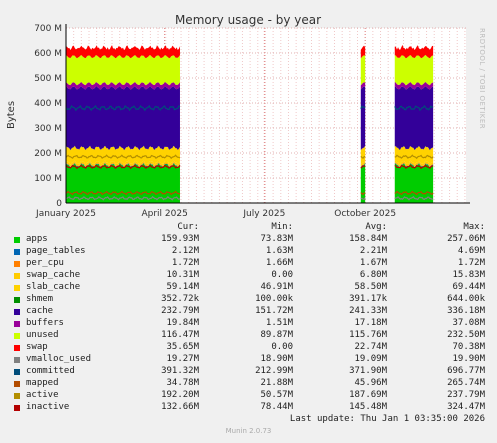  I want to click on legend-max: 696.77M, so click(466, 371).